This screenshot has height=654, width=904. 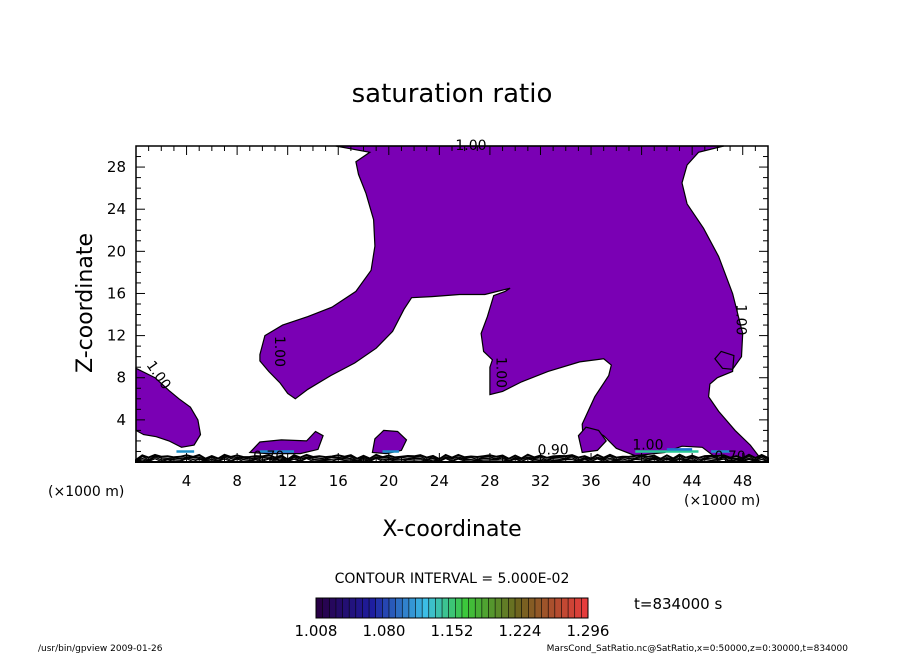 I want to click on y-tick-label: 8, so click(x=121, y=378).